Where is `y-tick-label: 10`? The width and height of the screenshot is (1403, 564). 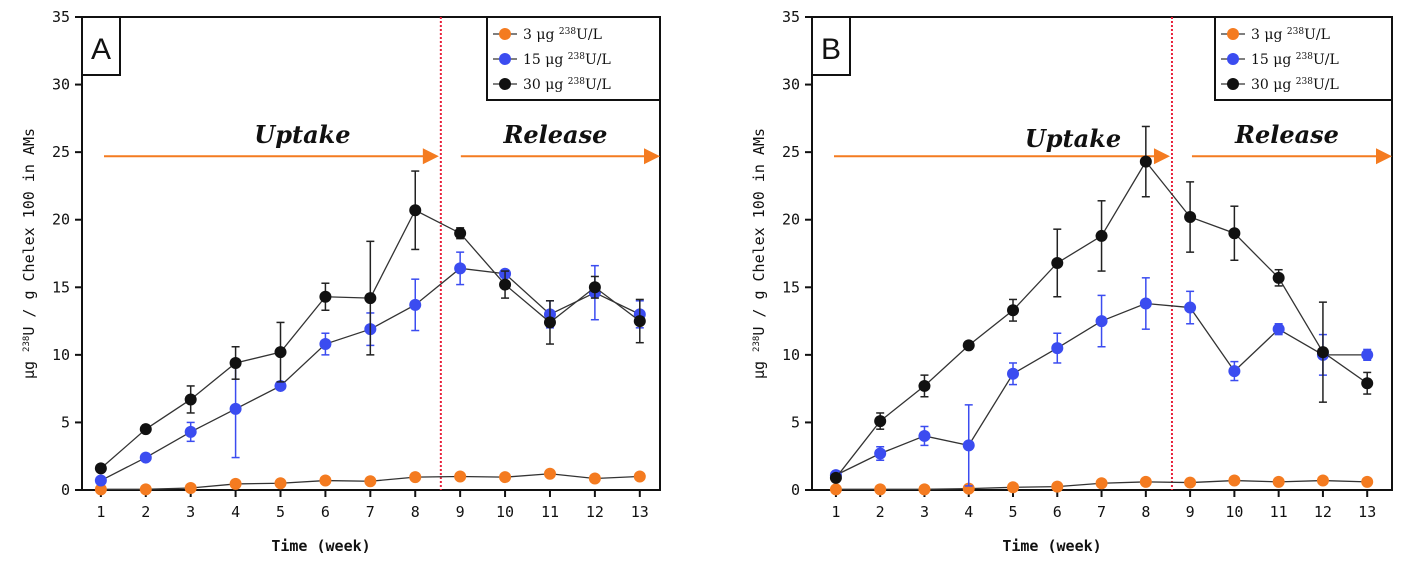
y-tick-label: 10 is located at coordinates (61, 355).